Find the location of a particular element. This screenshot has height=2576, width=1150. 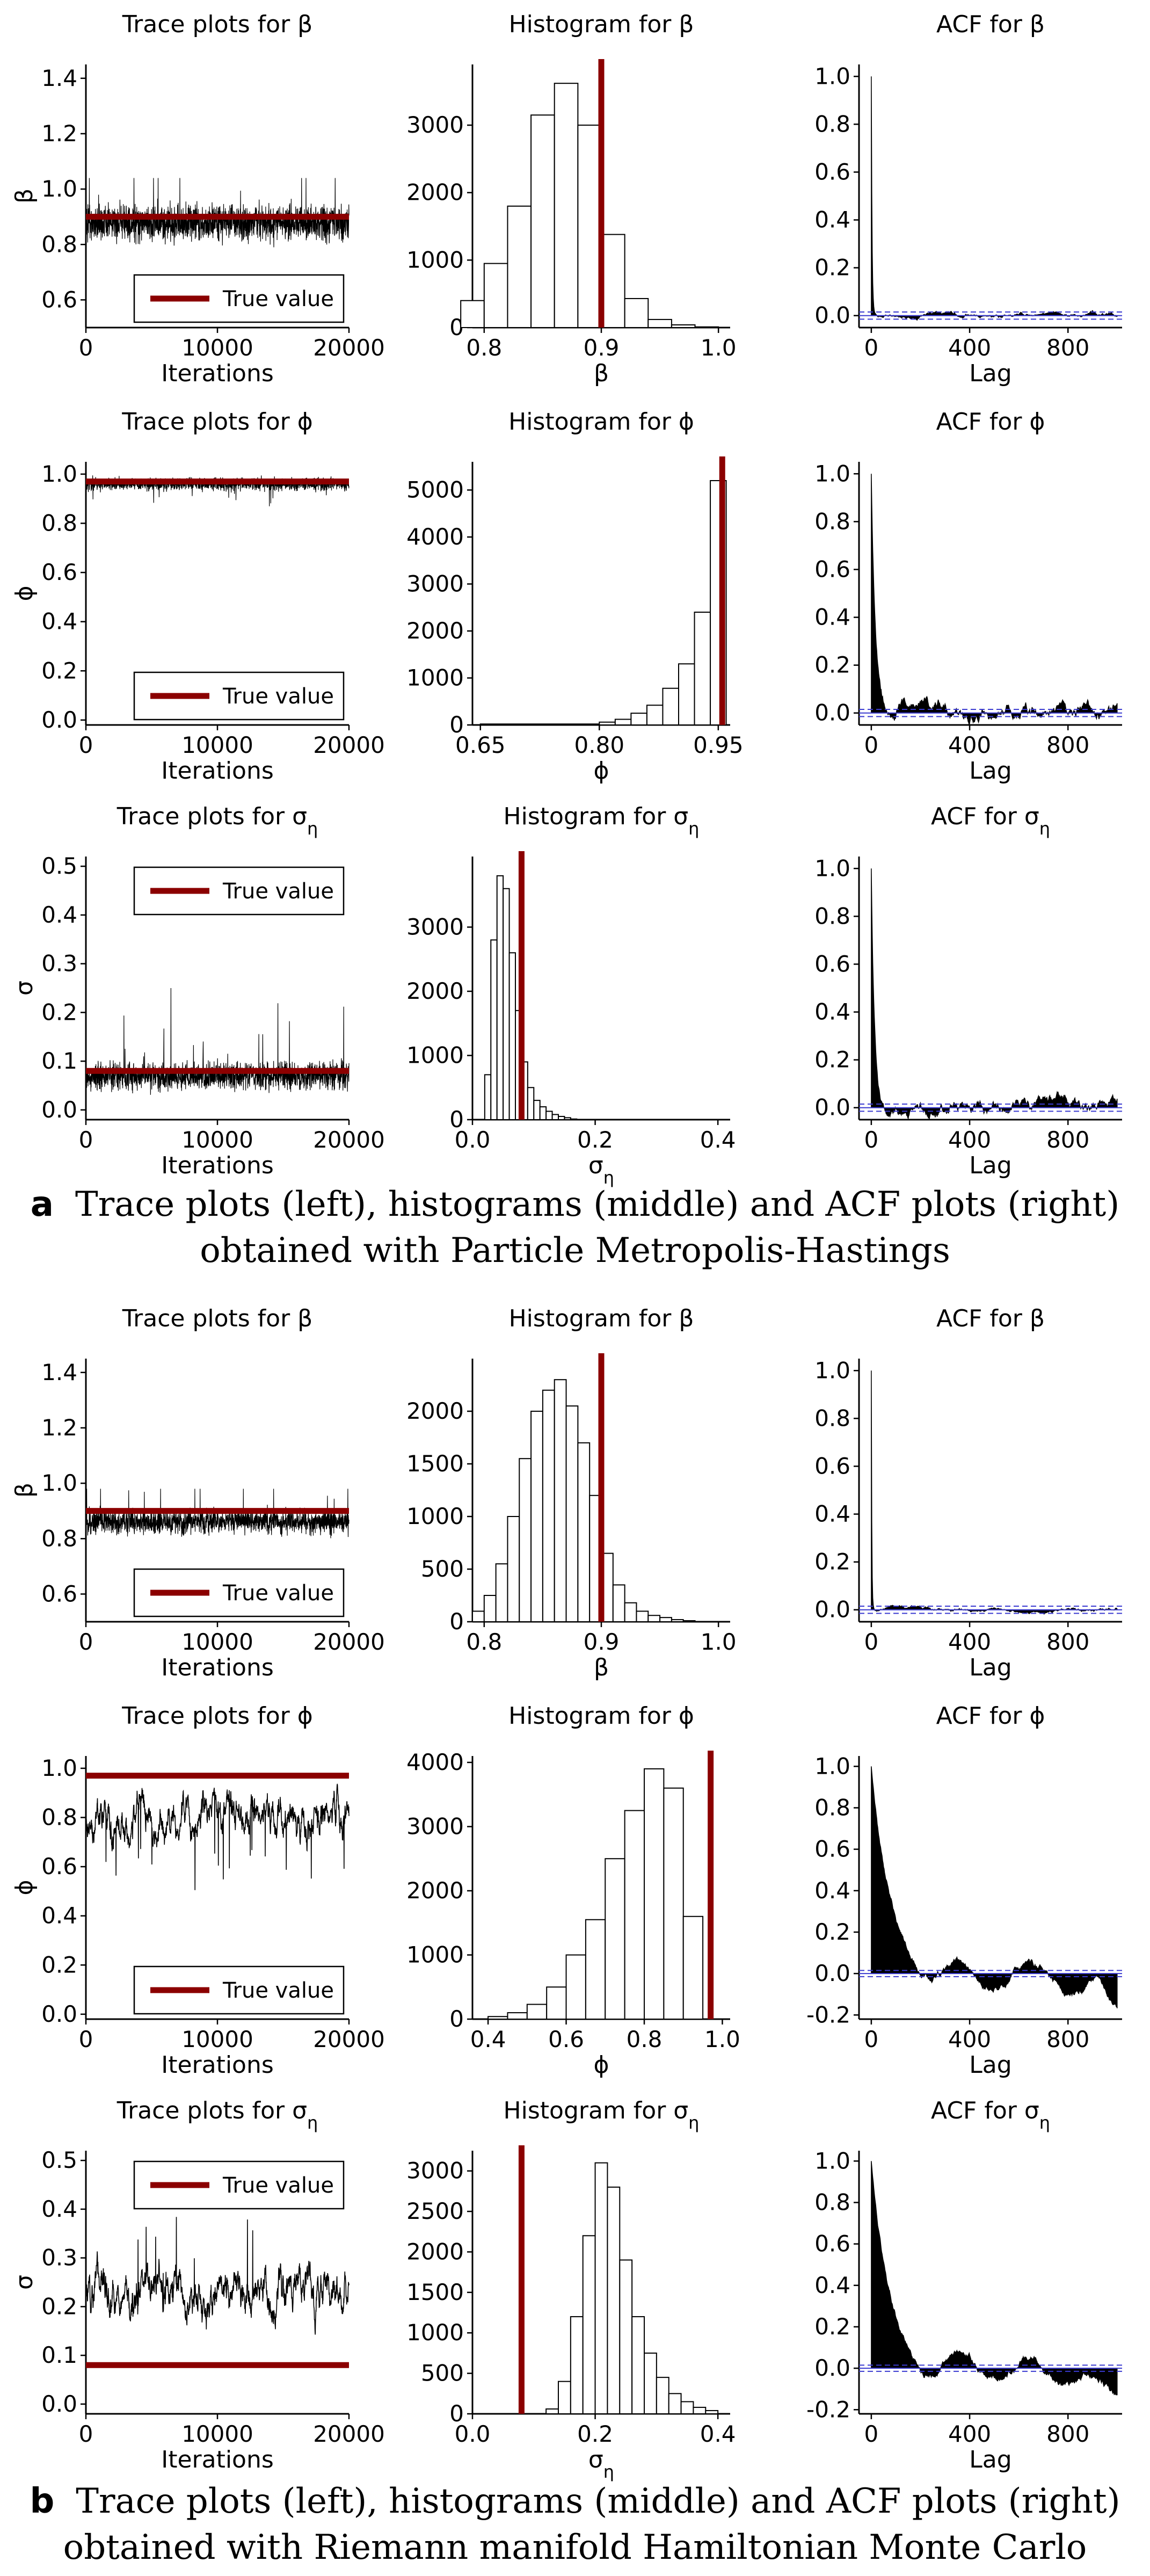

x-tick-label: 0.4 is located at coordinates (718, 2434).